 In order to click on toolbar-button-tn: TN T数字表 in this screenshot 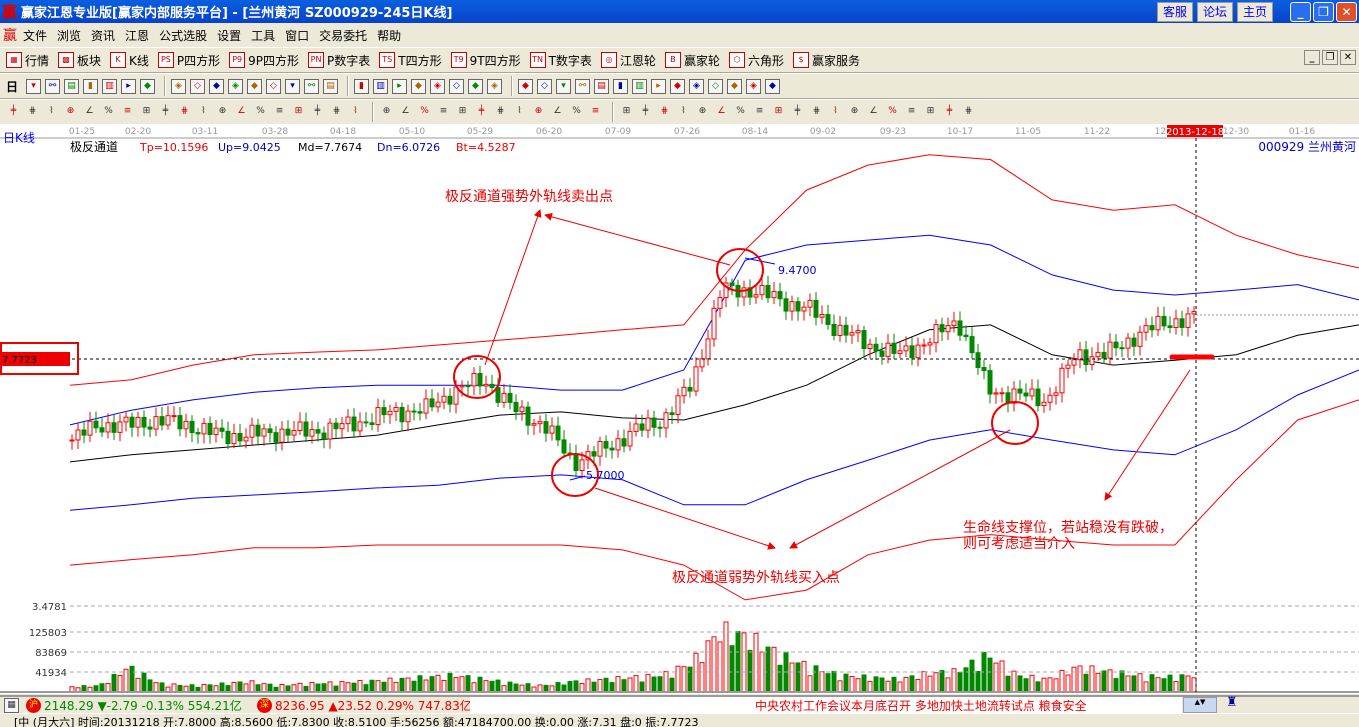, I will do `click(560, 60)`.